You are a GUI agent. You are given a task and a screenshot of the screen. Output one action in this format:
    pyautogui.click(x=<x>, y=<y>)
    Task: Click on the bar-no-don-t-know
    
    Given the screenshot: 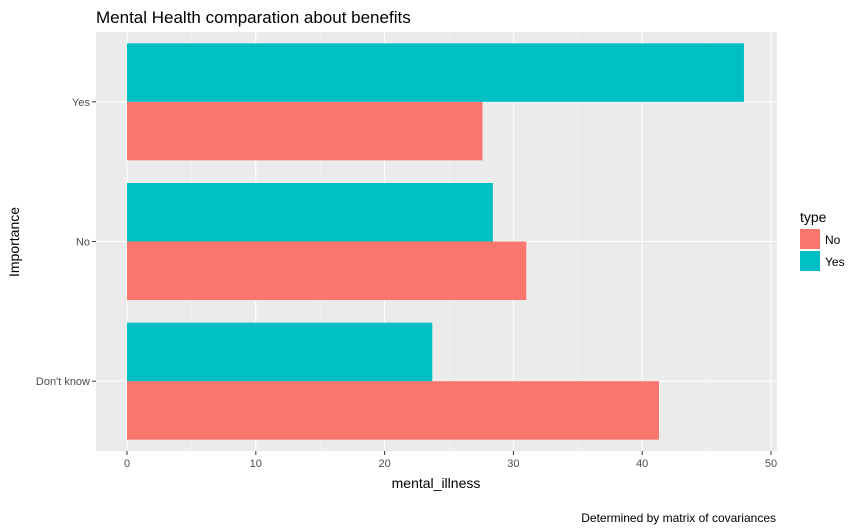 What is the action you would take?
    pyautogui.click(x=393, y=410)
    